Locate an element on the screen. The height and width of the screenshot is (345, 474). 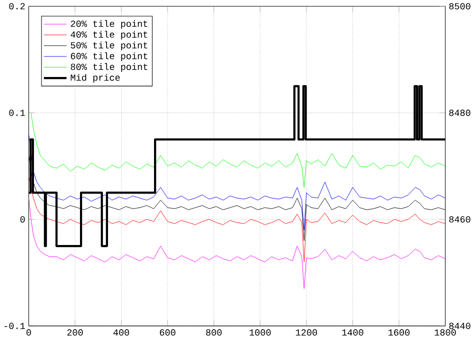
legend-label: 80% tile point is located at coordinates (109, 67).